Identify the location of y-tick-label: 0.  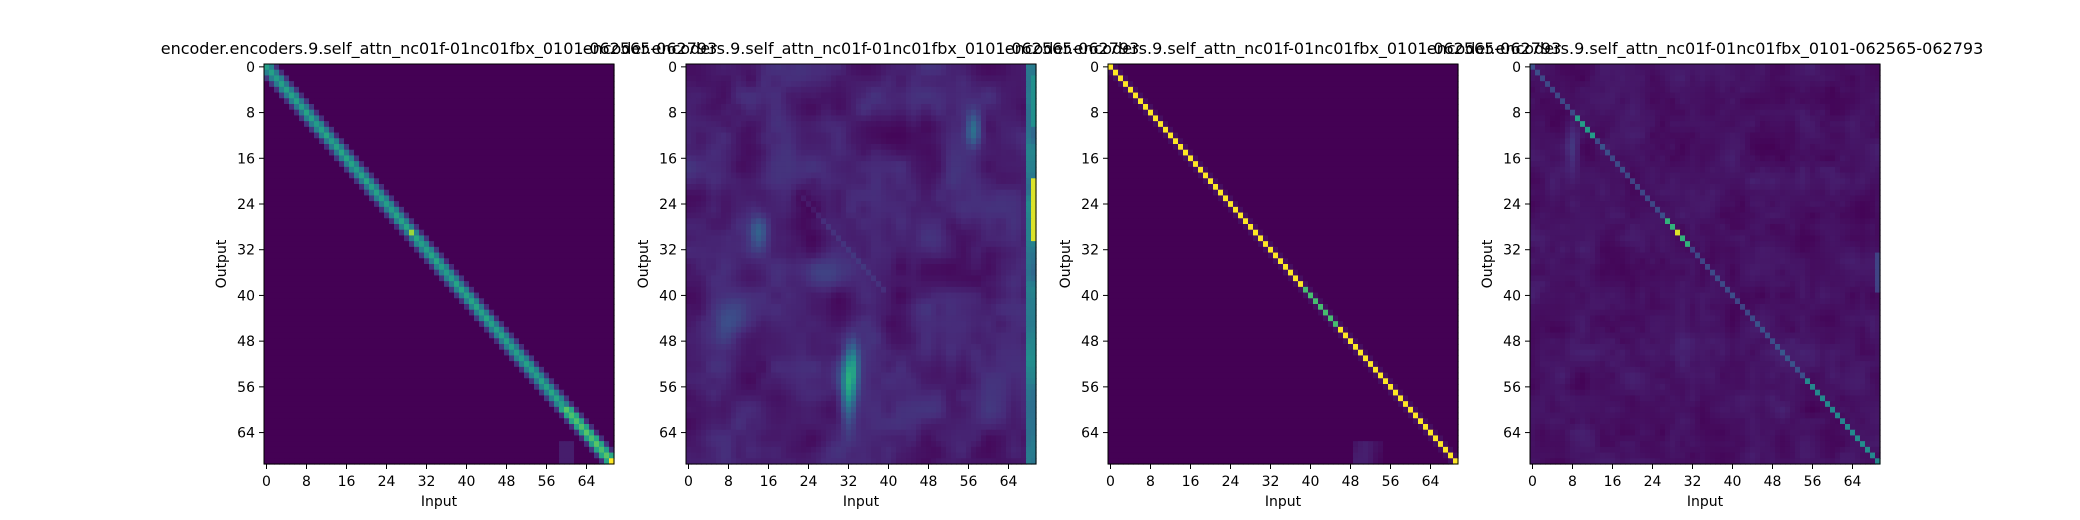
(250, 68).